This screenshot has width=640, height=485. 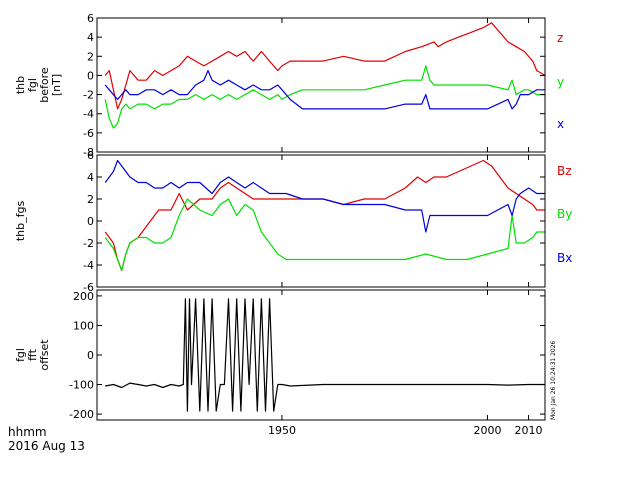 What do you see at coordinates (487, 430) in the screenshot?
I see `x-tick-label: 2000` at bounding box center [487, 430].